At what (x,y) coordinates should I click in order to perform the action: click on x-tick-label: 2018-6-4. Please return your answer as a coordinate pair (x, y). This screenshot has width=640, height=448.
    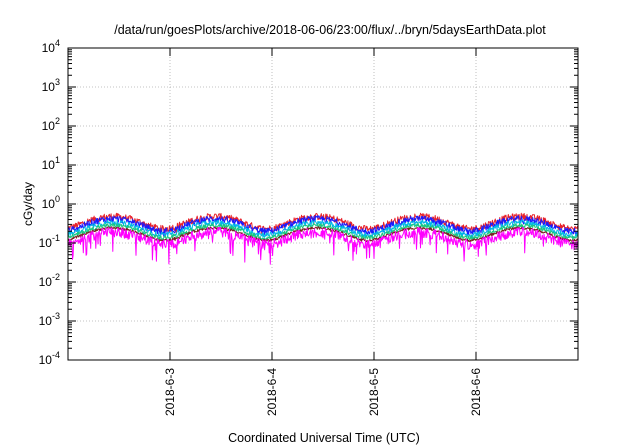
    Looking at the image, I should click on (272, 392).